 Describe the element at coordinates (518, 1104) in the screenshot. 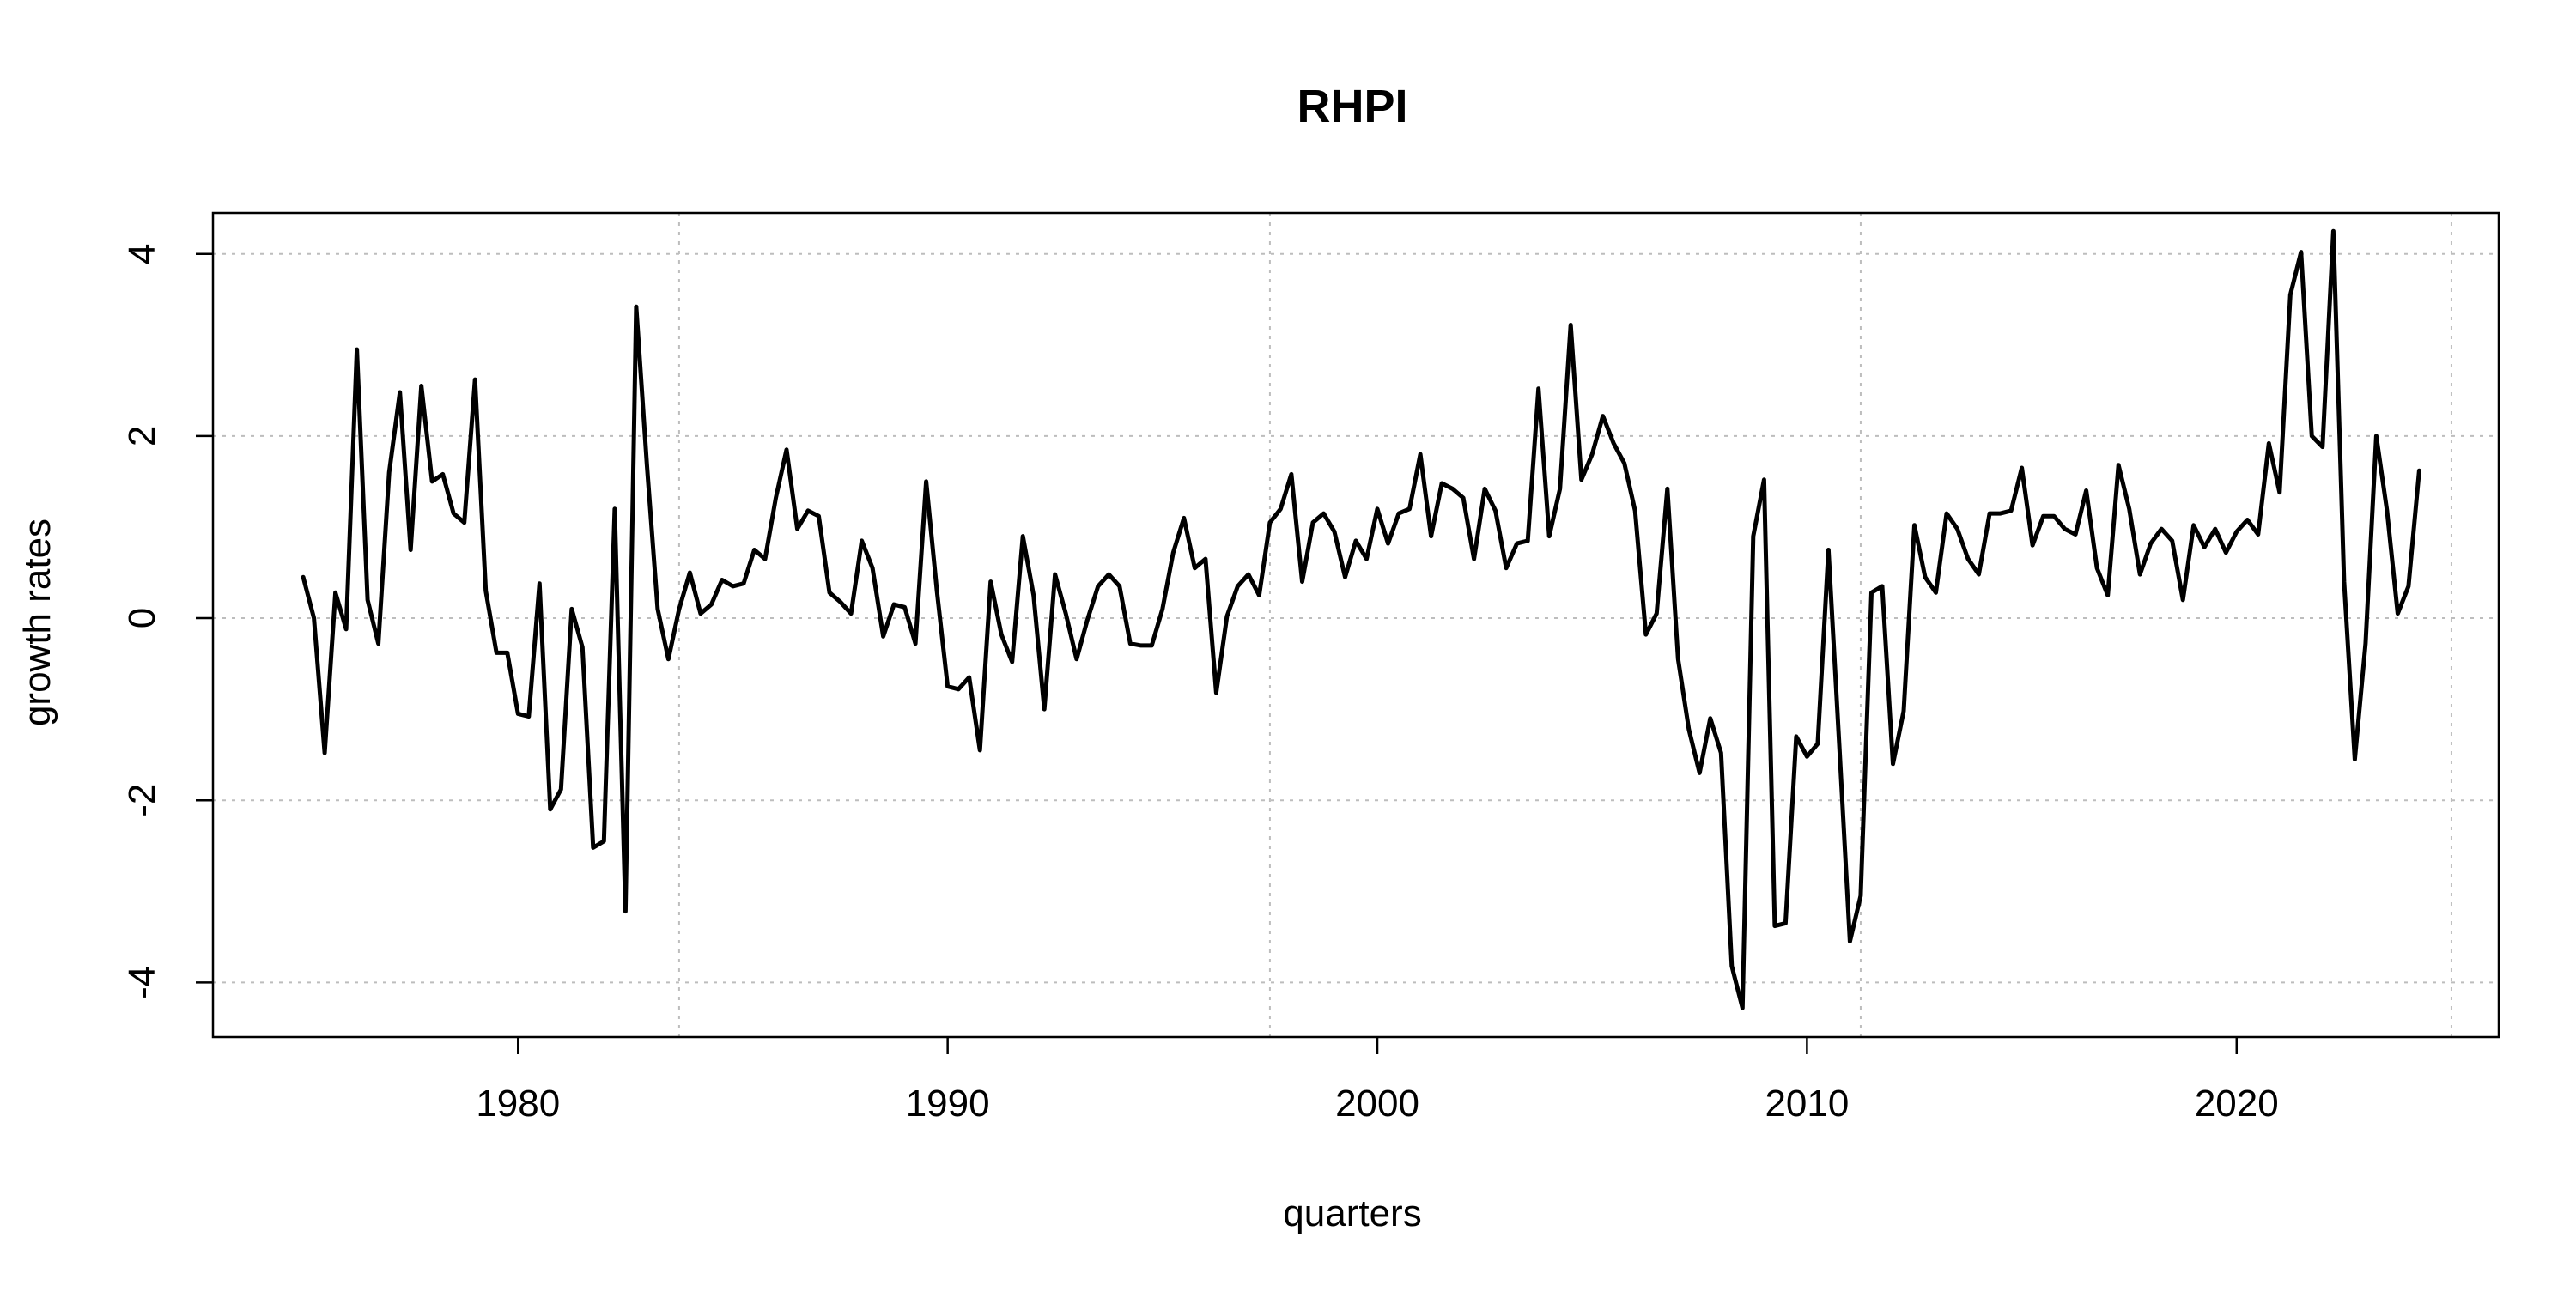

I see `x-tick-label: 1980` at that location.